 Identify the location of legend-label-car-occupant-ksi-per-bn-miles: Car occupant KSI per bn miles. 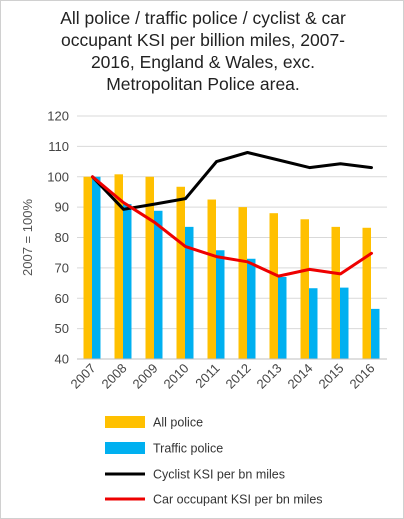
(238, 500).